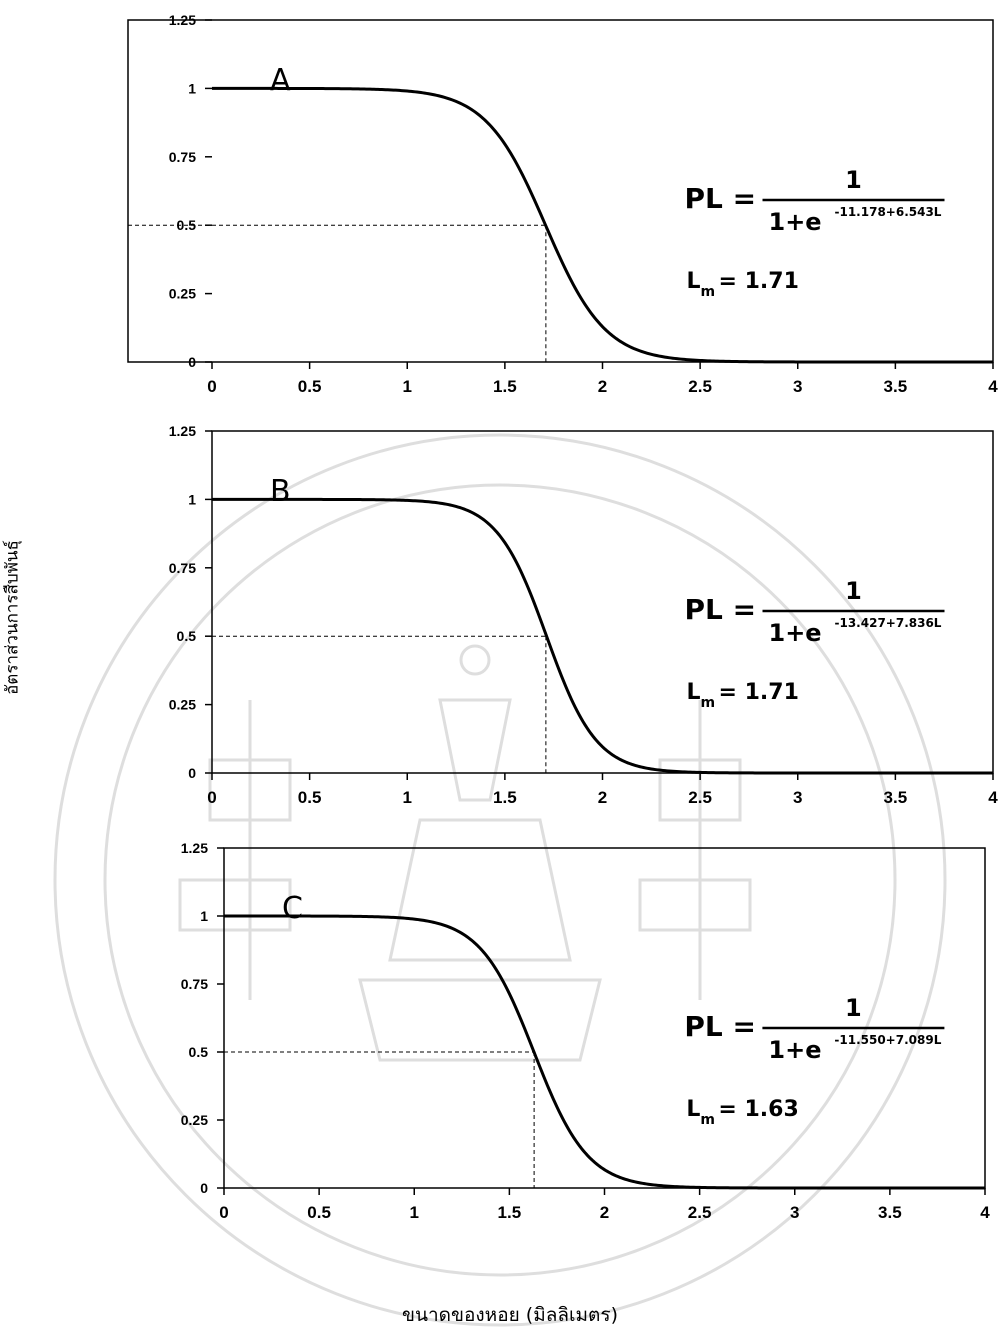 The image size is (1006, 1331). What do you see at coordinates (292, 908) in the screenshot?
I see `panel-label: C` at bounding box center [292, 908].